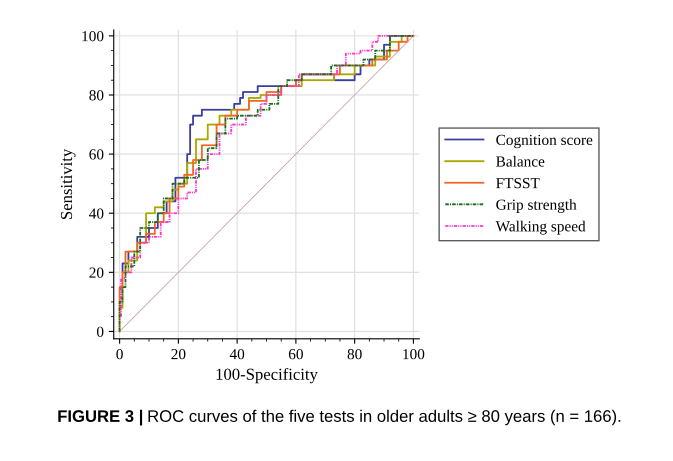 The height and width of the screenshot is (461, 673). I want to click on x-tick-label: 60, so click(295, 354).